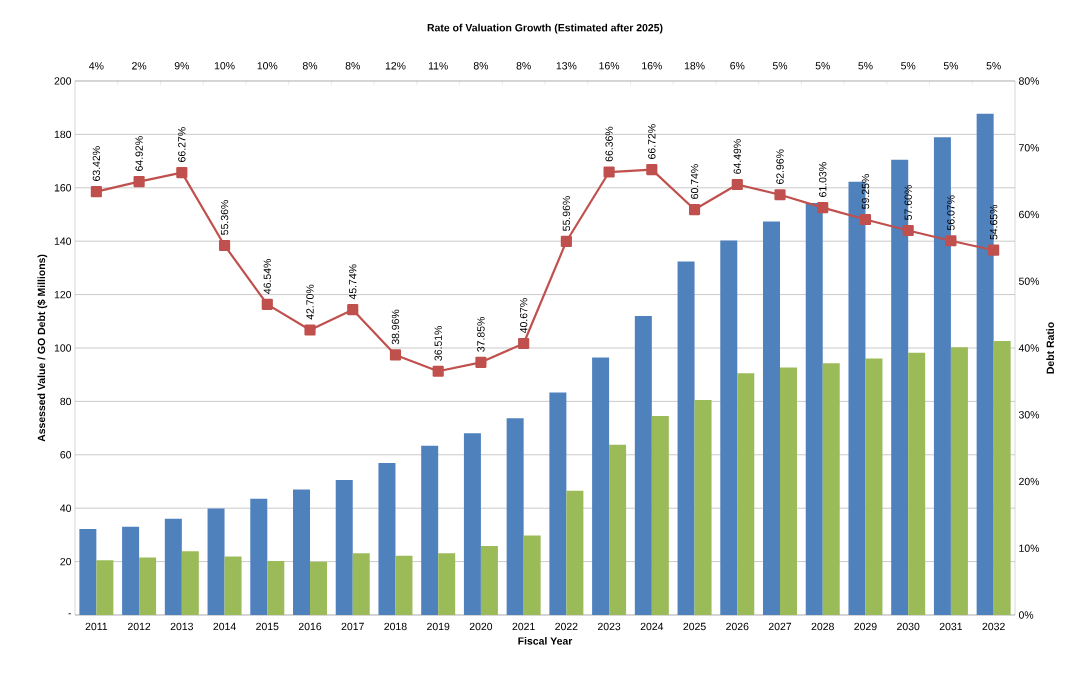 The width and height of the screenshot is (1083, 679). Describe the element at coordinates (63, 134) in the screenshot. I see `y-tick-label: 180` at that location.